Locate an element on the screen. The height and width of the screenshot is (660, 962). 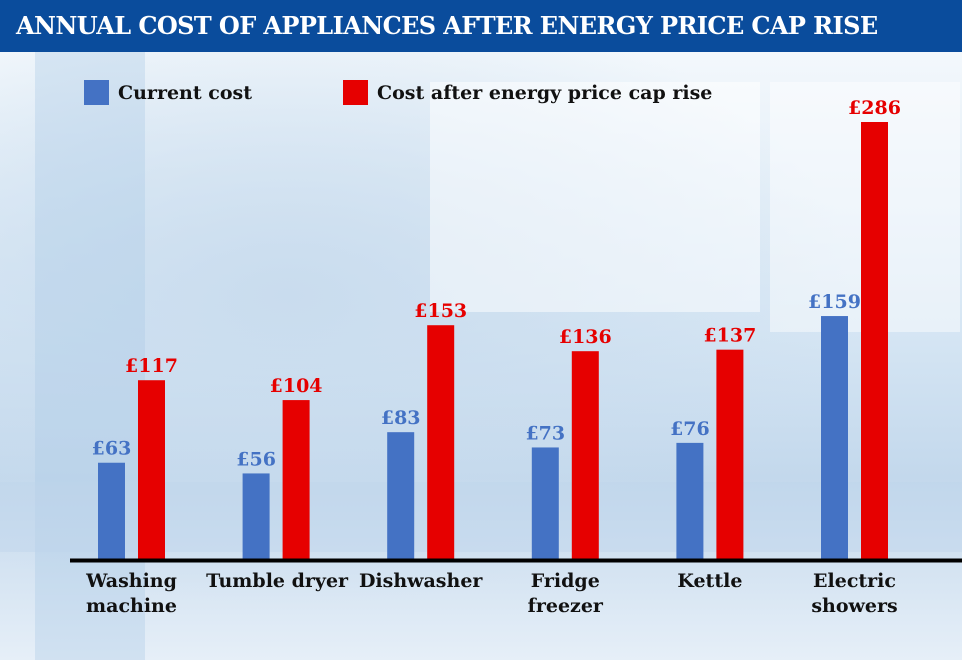
legend-label: Current cost is located at coordinates (185, 92).